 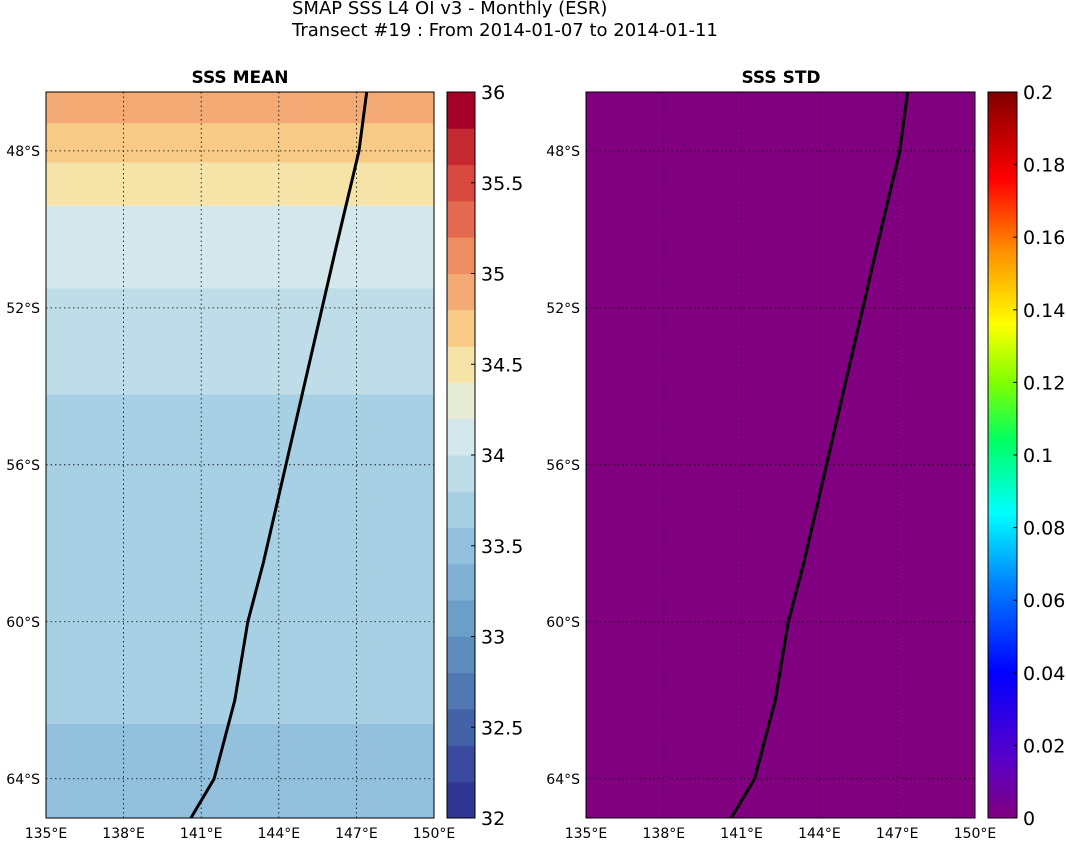 I want to click on colorbar: 0.2 0.18 0.16 0.14 0.12 0.1 0.08 0.06 0.04 0.02 0, so click(x=1026, y=456).